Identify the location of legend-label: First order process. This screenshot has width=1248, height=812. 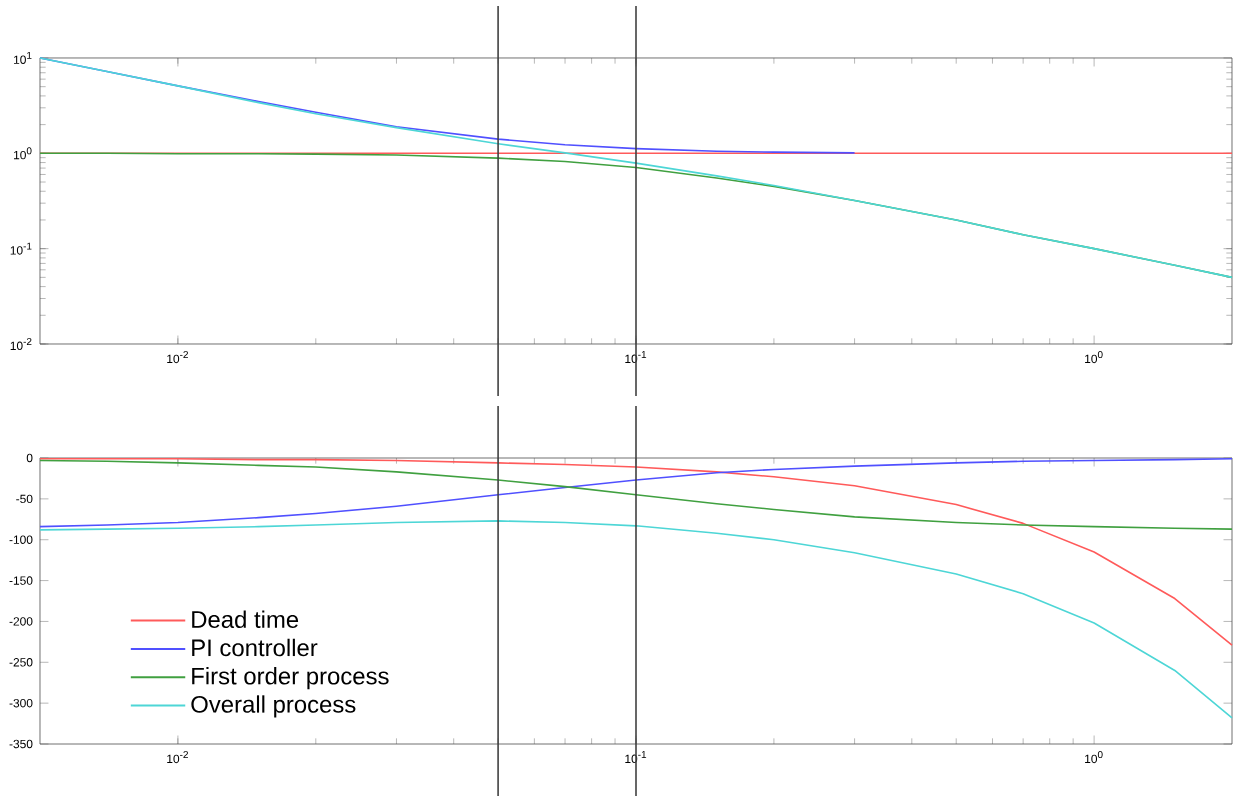
(290, 678).